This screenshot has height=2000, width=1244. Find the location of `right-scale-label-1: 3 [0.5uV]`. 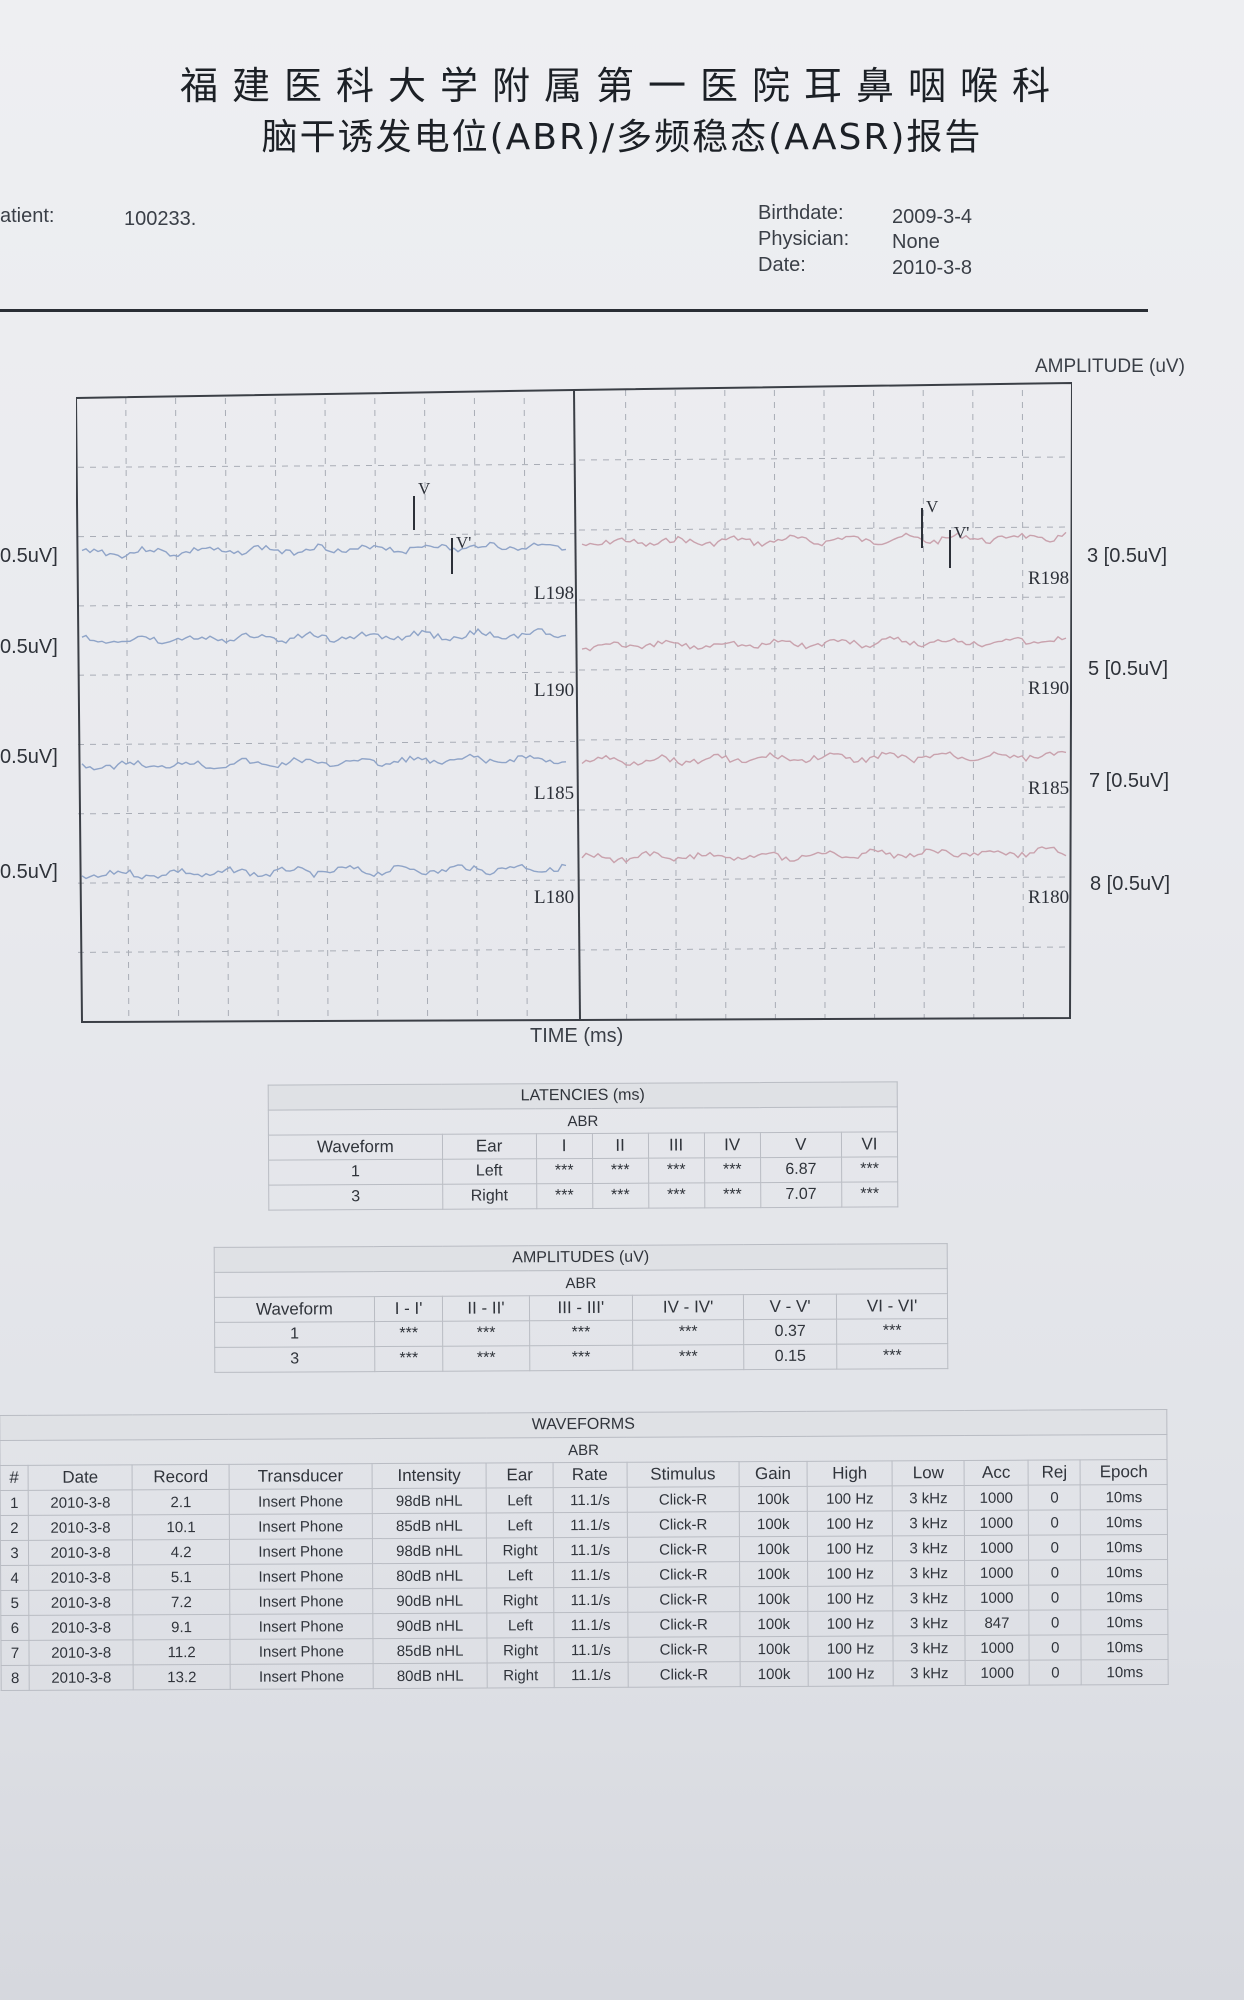

right-scale-label-1: 3 [0.5uV] is located at coordinates (1127, 556).